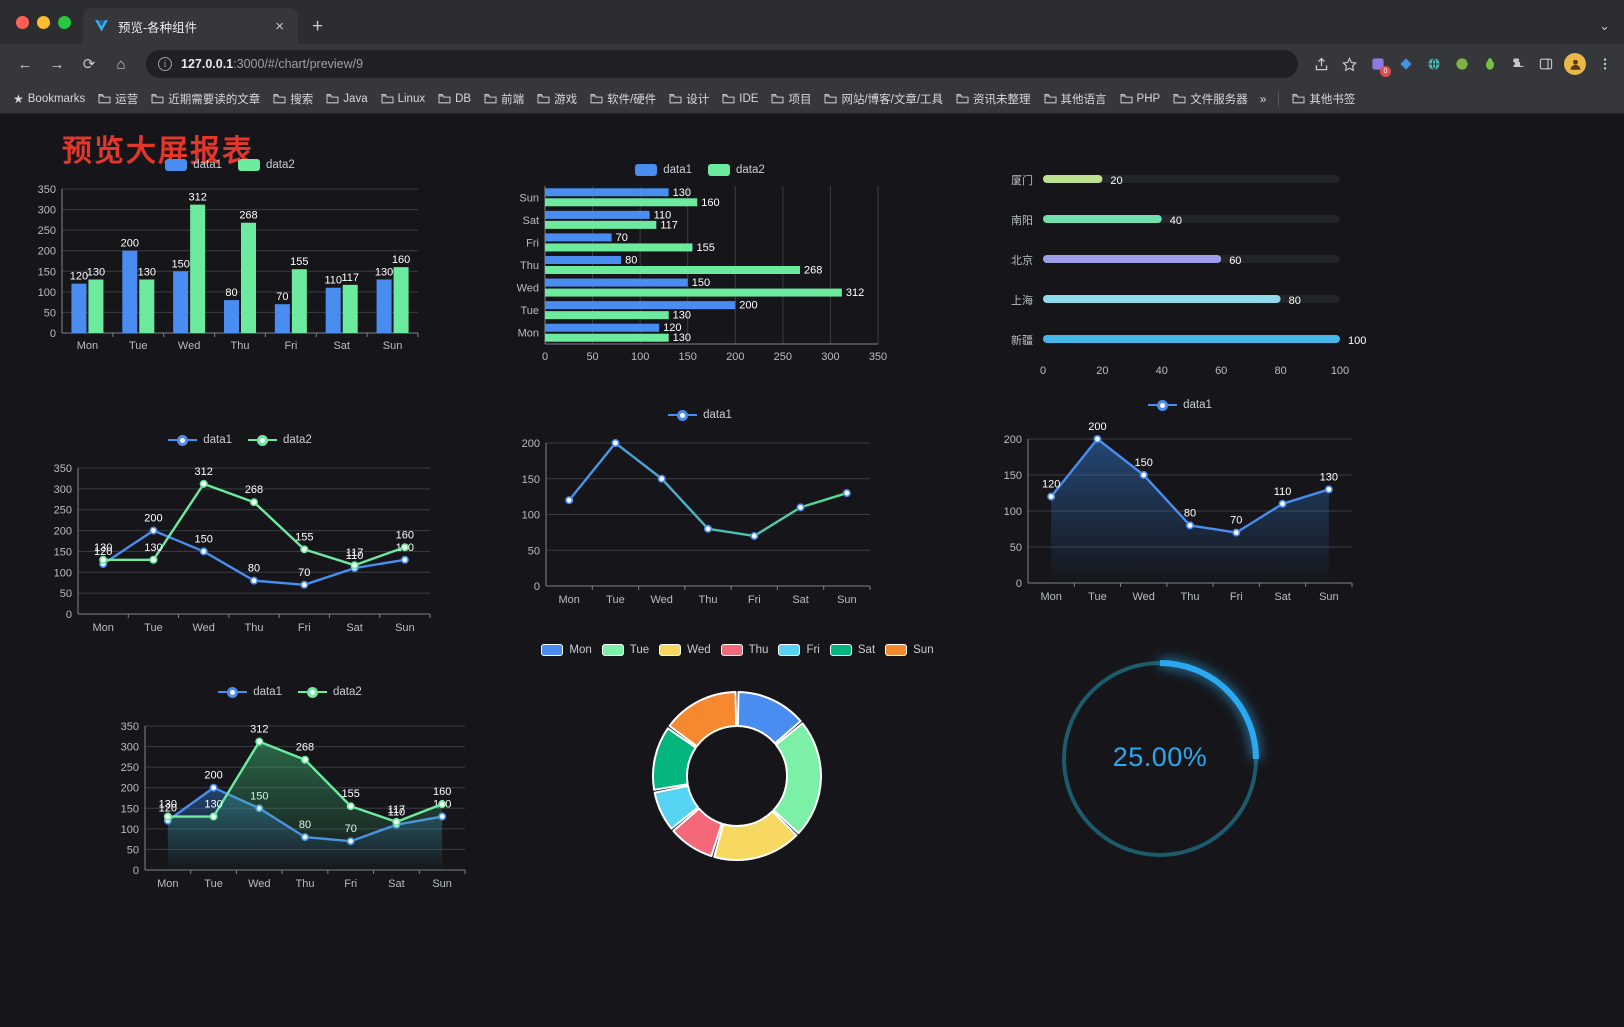  What do you see at coordinates (557, 99) in the screenshot?
I see `bookmark-folder: 游戏` at bounding box center [557, 99].